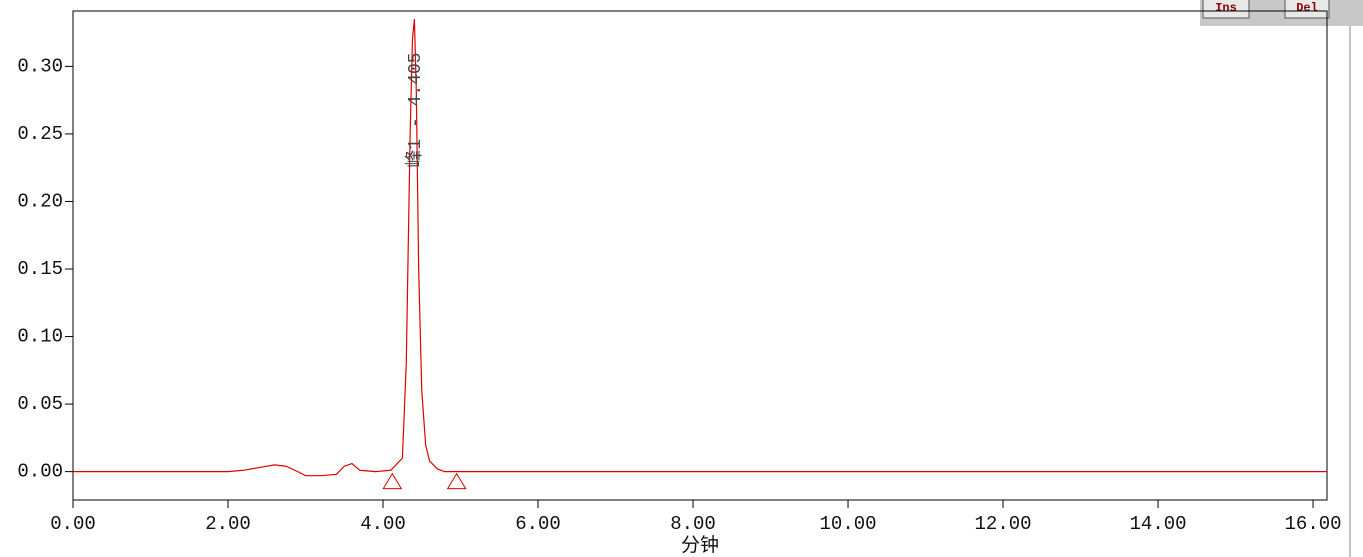 Image resolution: width=1363 pixels, height=557 pixels. I want to click on y-tick-label: 0.05, so click(40, 404).